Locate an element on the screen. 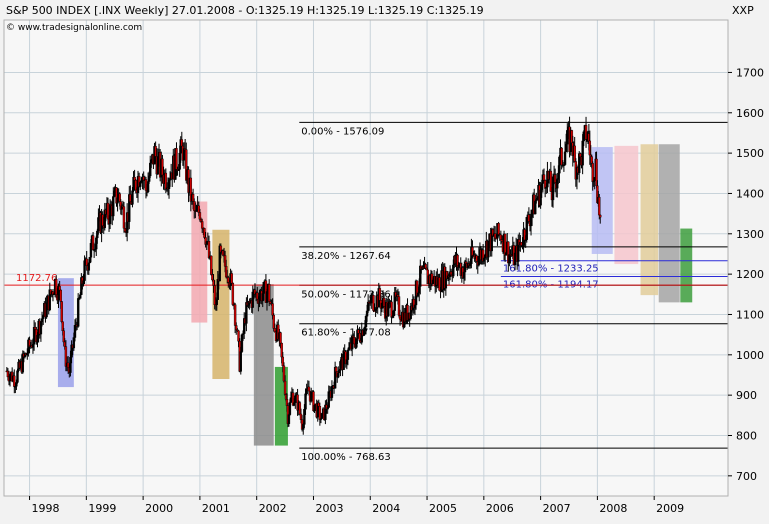  x-tick-label: 2003 is located at coordinates (329, 508).